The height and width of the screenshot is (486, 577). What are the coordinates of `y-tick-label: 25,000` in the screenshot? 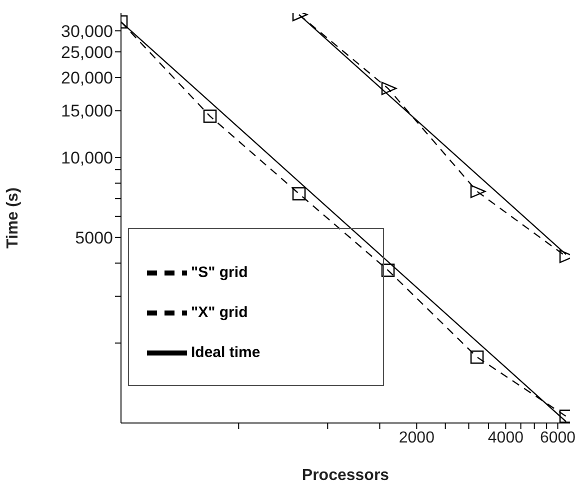 It's located at (87, 52).